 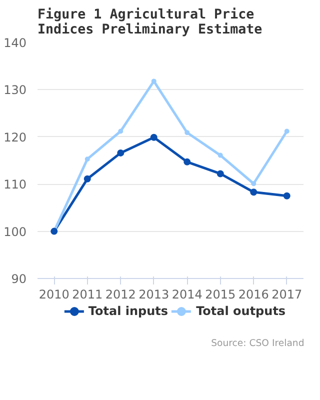 What do you see at coordinates (15, 137) in the screenshot?
I see `y-tick-label: 120` at bounding box center [15, 137].